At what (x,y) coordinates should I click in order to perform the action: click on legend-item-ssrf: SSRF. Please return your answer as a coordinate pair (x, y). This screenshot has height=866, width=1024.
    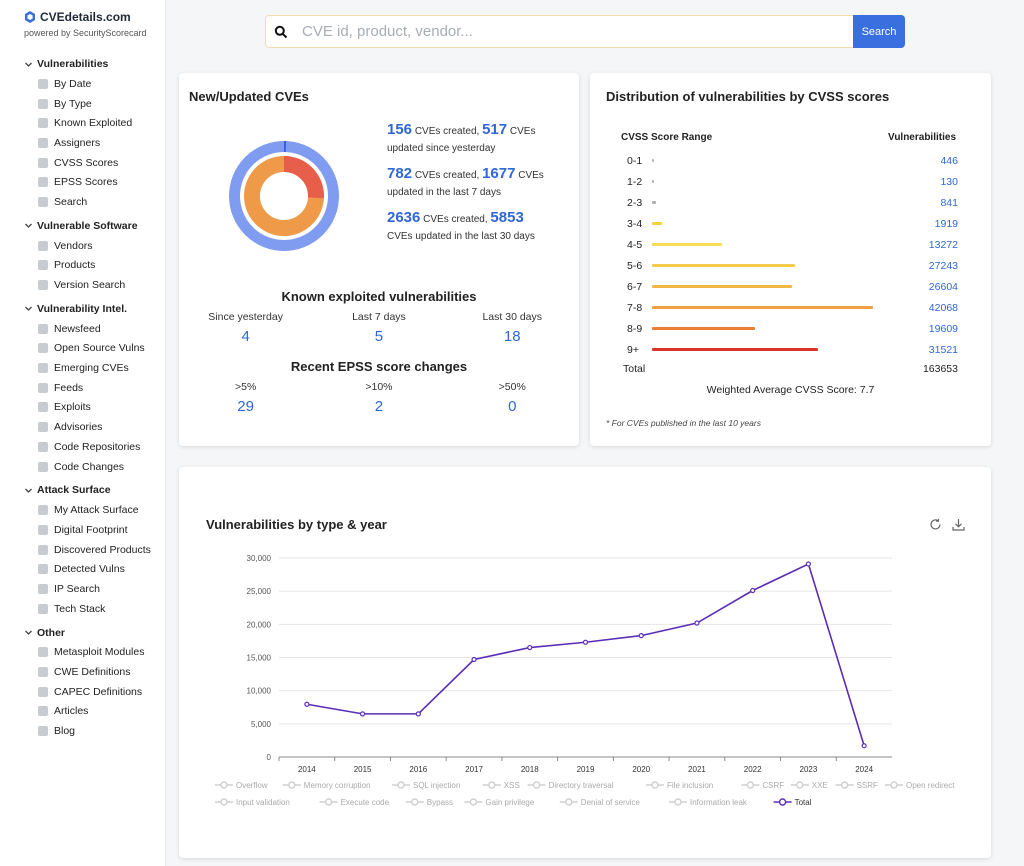
    Looking at the image, I should click on (867, 785).